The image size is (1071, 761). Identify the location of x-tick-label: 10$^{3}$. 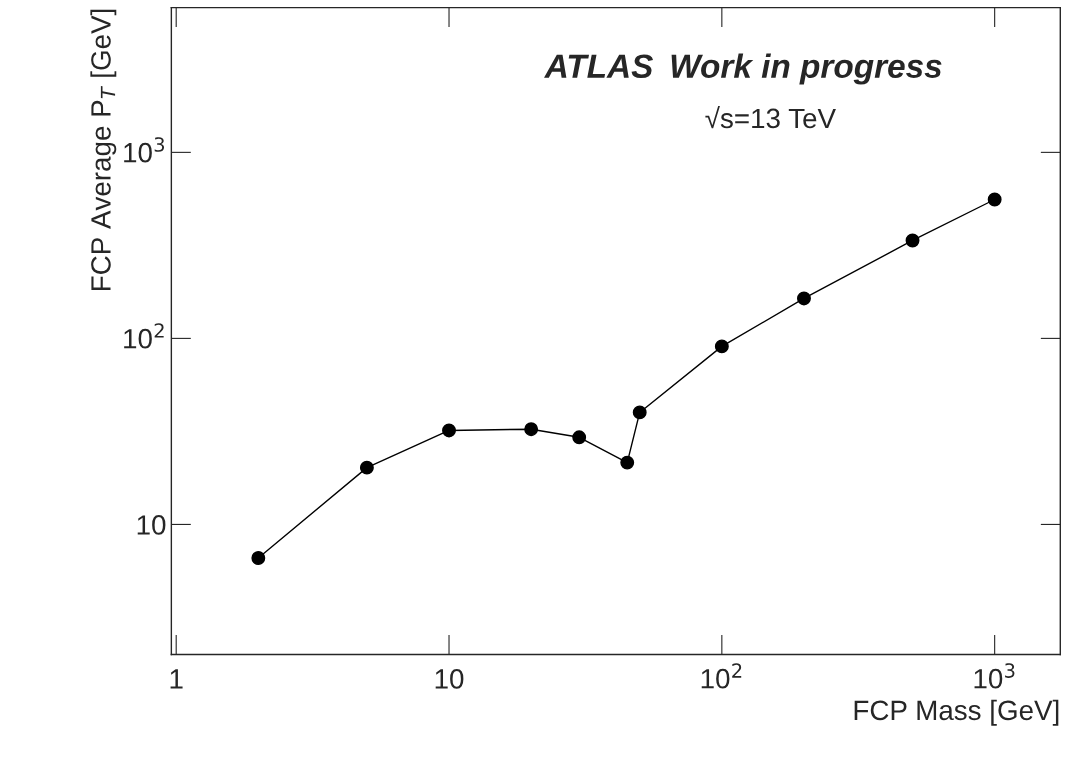
(994, 676).